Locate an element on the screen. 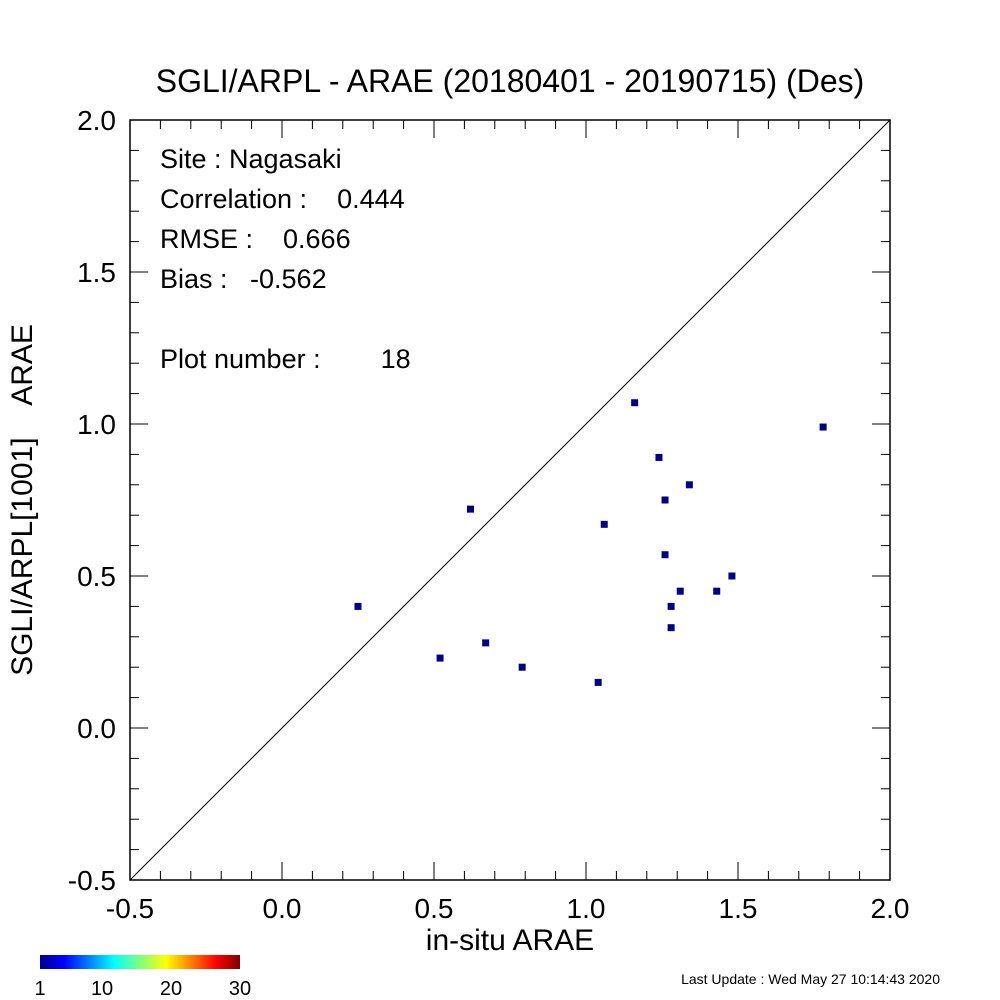 Image resolution: width=1000 pixels, height=1000 pixels. y-tick-label: -0.5 is located at coordinates (92, 880).